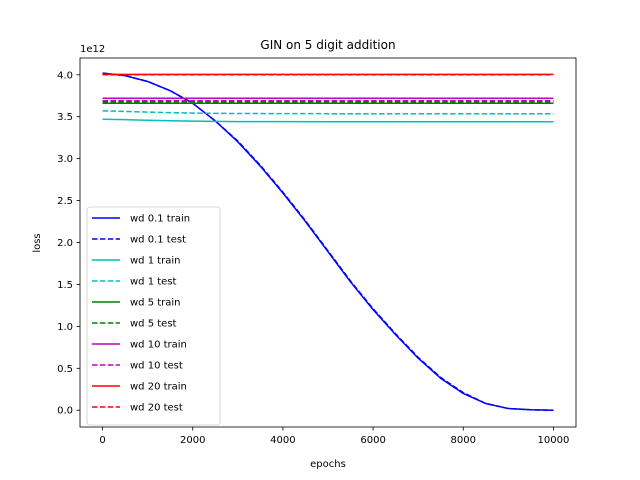 The height and width of the screenshot is (480, 640). What do you see at coordinates (156, 366) in the screenshot?
I see `legend-label: wd 10 test` at bounding box center [156, 366].